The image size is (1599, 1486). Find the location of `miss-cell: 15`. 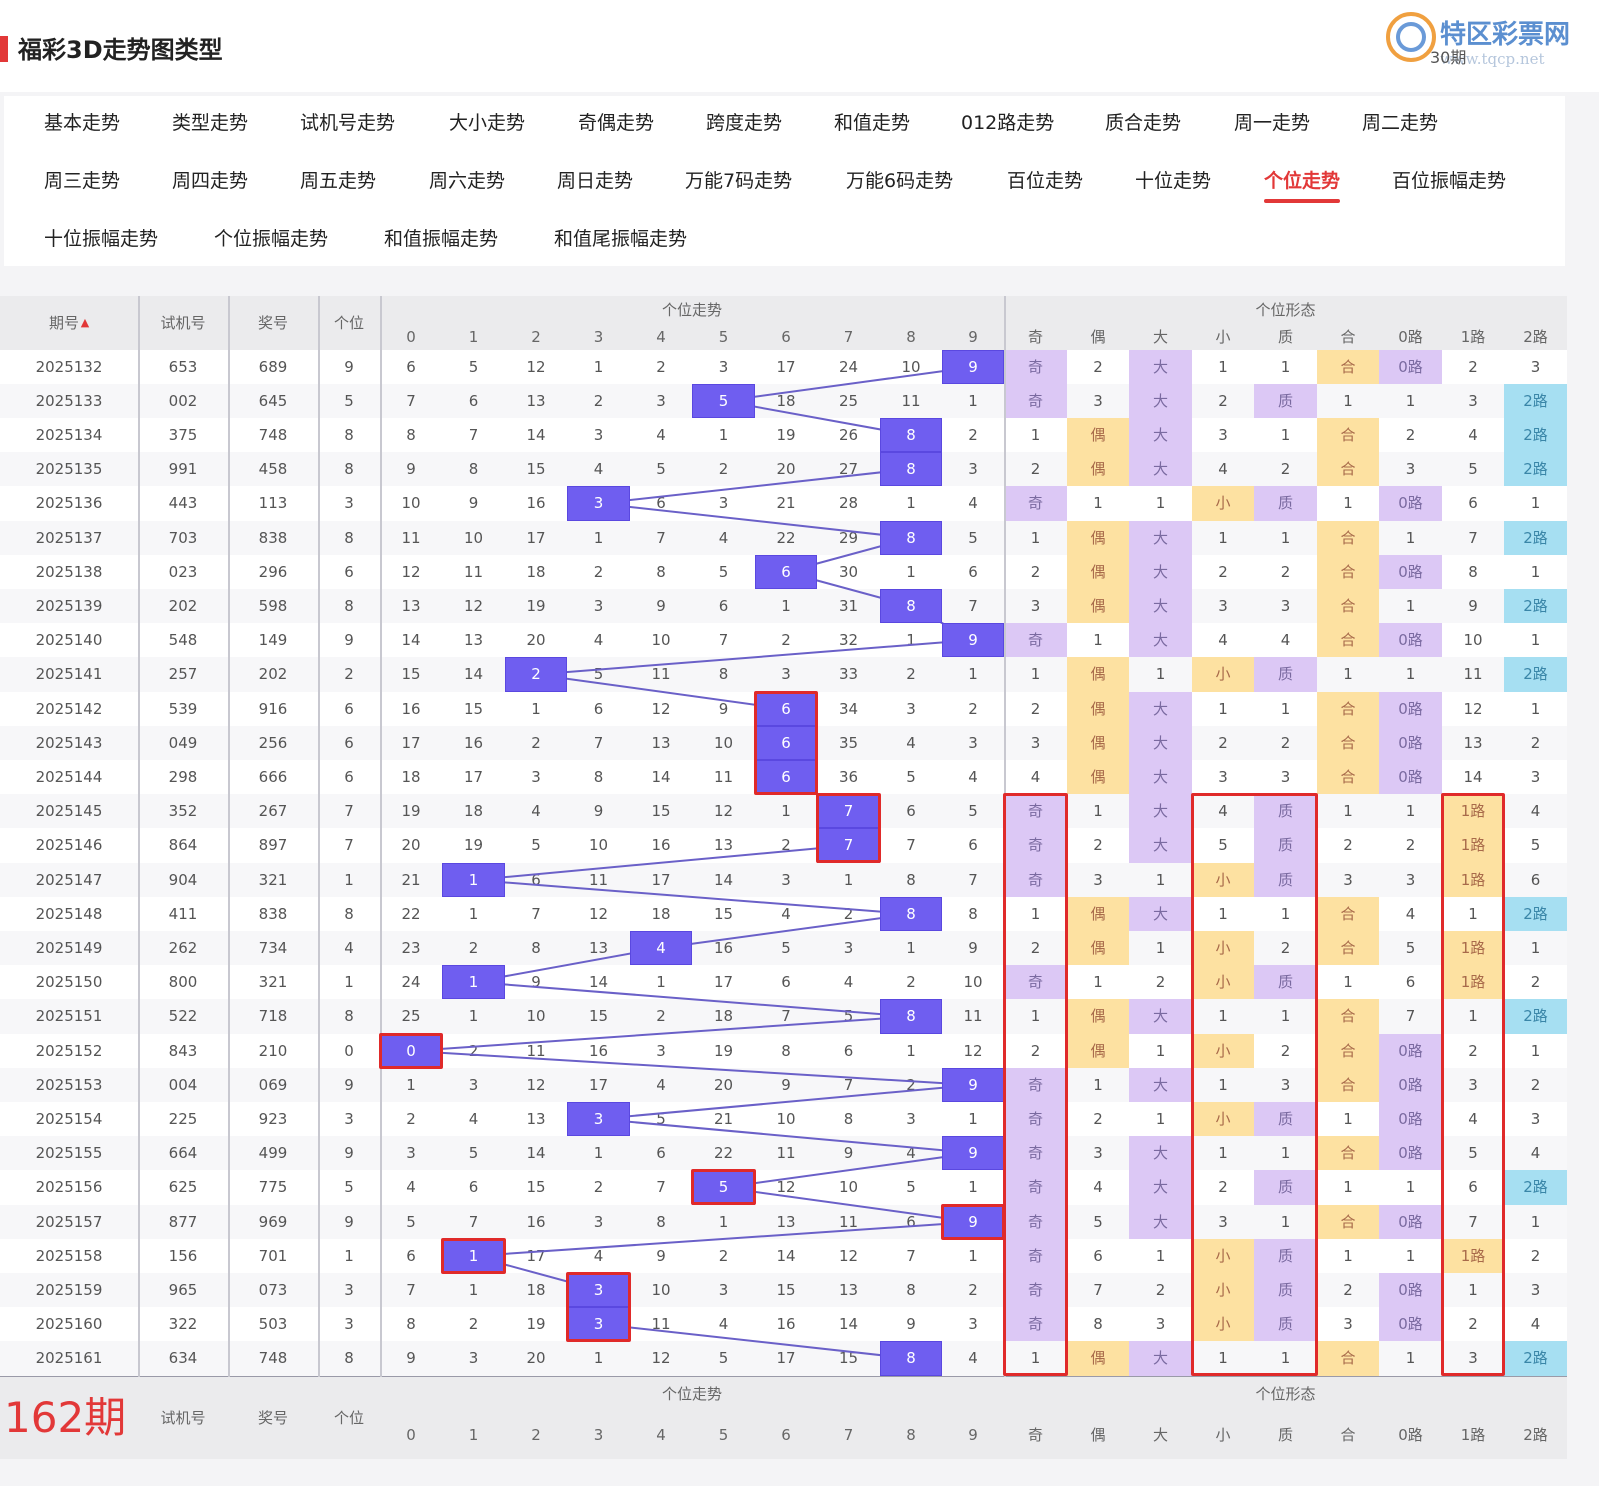

miss-cell: 15 is located at coordinates (473, 709).